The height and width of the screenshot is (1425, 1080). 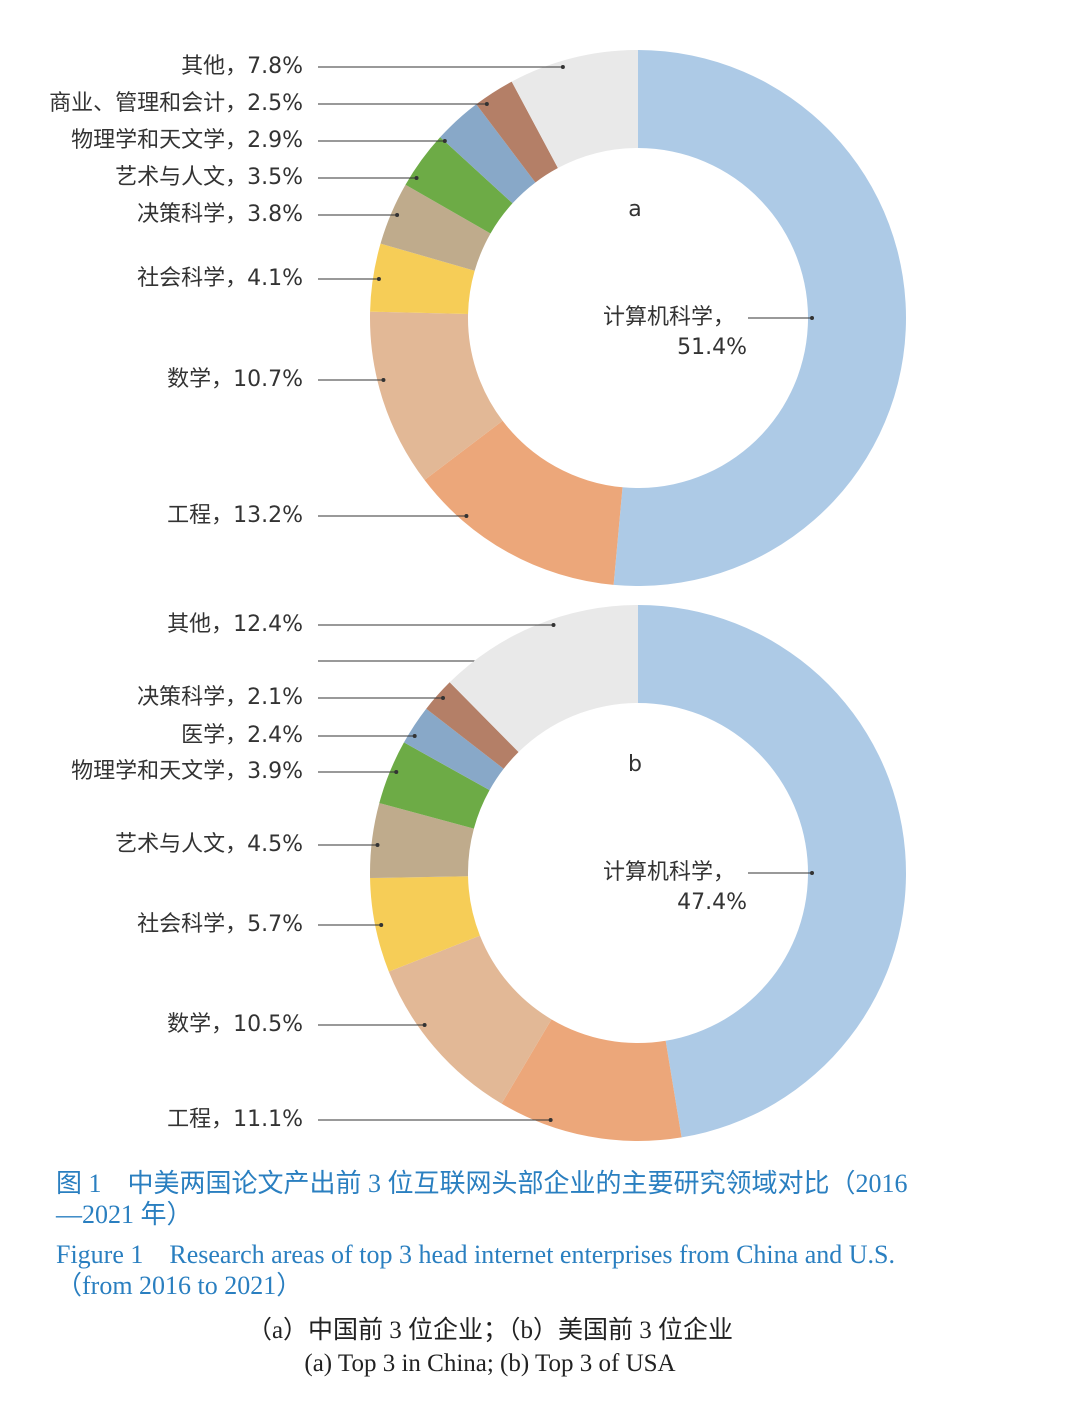 What do you see at coordinates (187, 140) in the screenshot?
I see `data-label: 物理学和天文学，2.9%` at bounding box center [187, 140].